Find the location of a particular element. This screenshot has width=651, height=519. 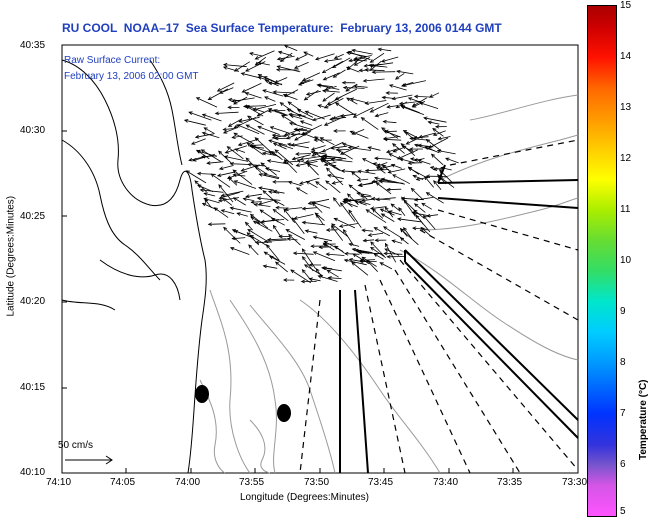

x-tick-label: 74:05 is located at coordinates (123, 482).